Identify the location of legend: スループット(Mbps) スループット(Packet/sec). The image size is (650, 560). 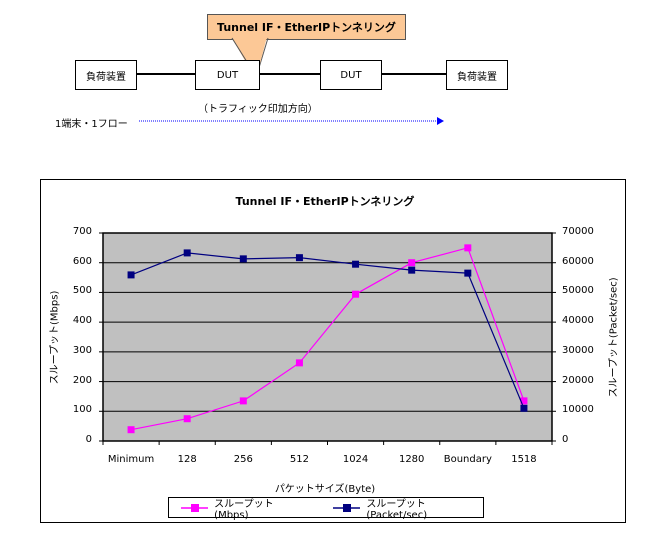
(326, 508).